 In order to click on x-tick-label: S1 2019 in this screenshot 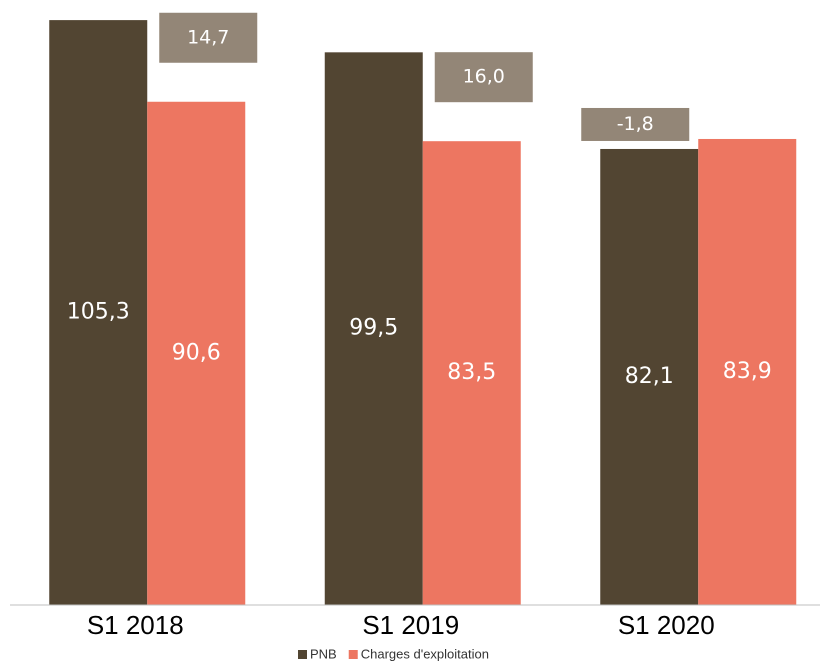, I will do `click(410, 625)`.